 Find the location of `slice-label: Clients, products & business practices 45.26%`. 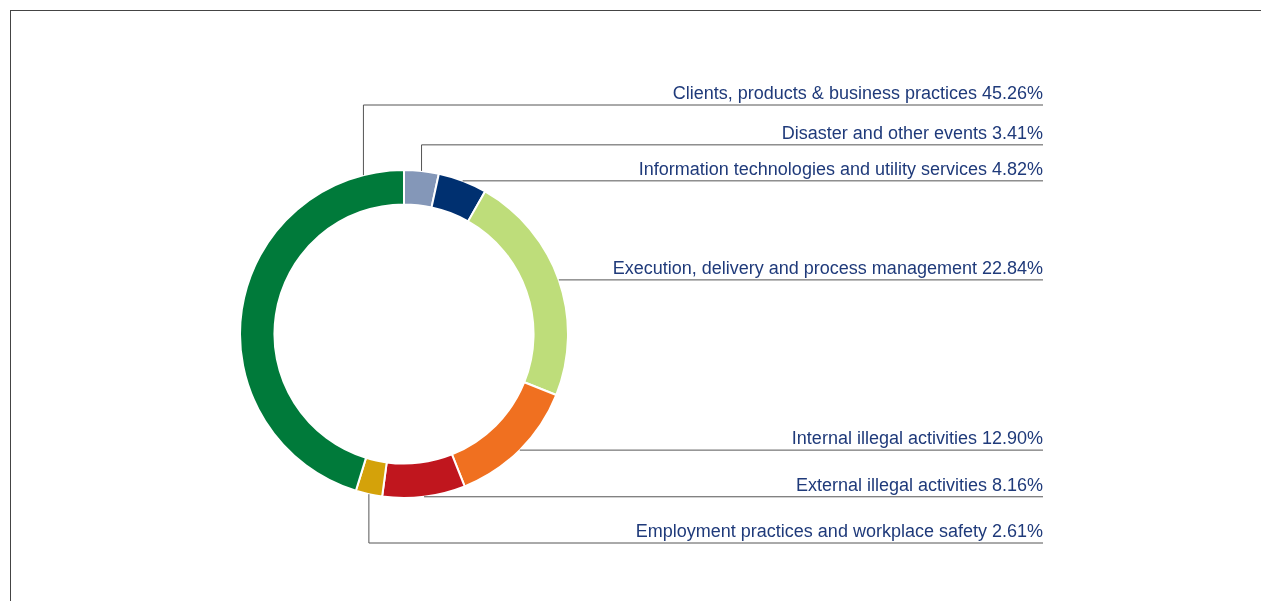

slice-label: Clients, products & business practices 45.26% is located at coordinates (857, 93).